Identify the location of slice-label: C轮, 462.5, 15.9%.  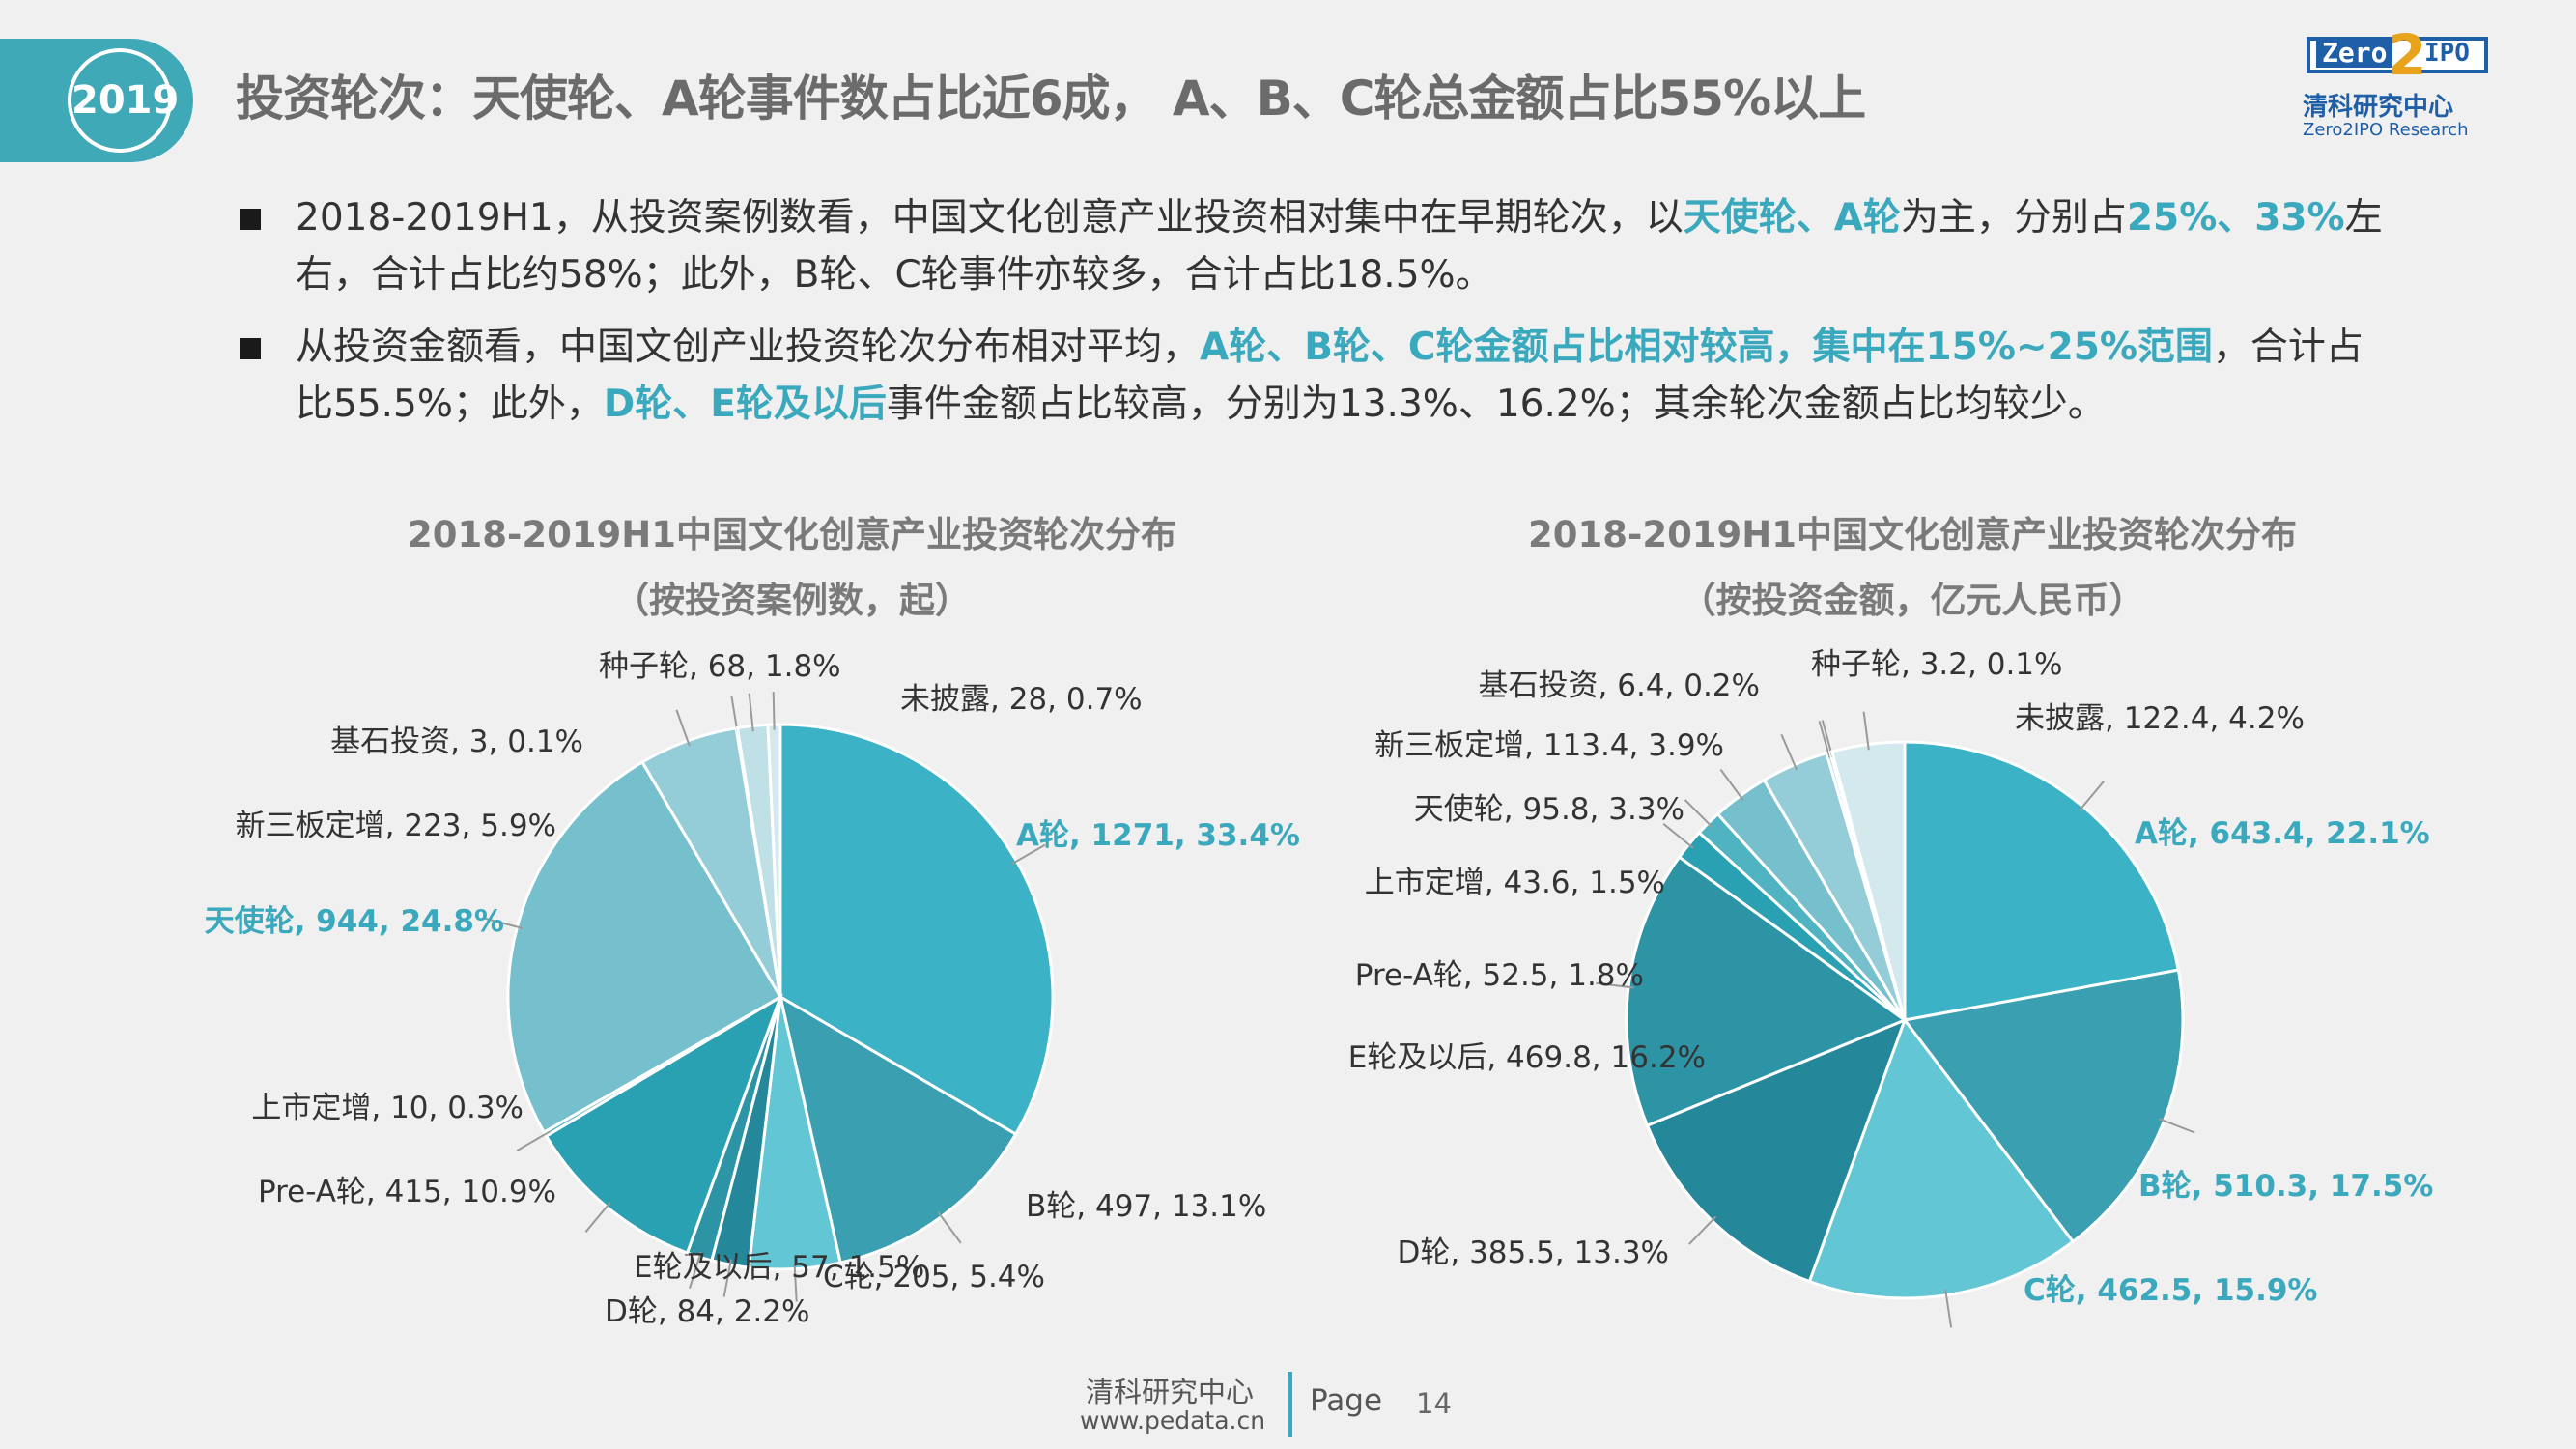
(2171, 1290).